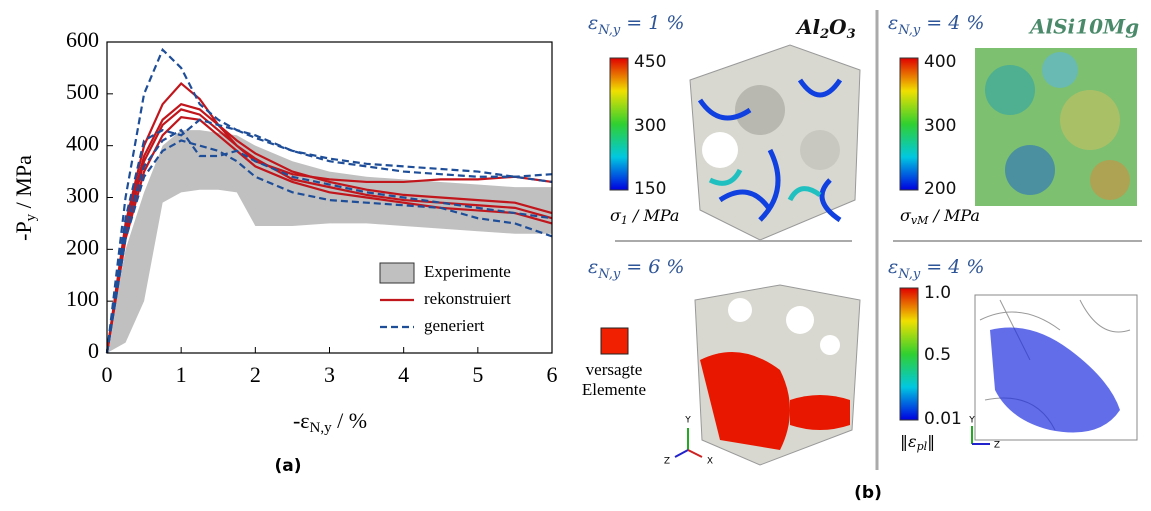 The width and height of the screenshot is (1151, 511). What do you see at coordinates (652, 267) in the screenshot?
I see `strain-value: = 6 %` at bounding box center [652, 267].